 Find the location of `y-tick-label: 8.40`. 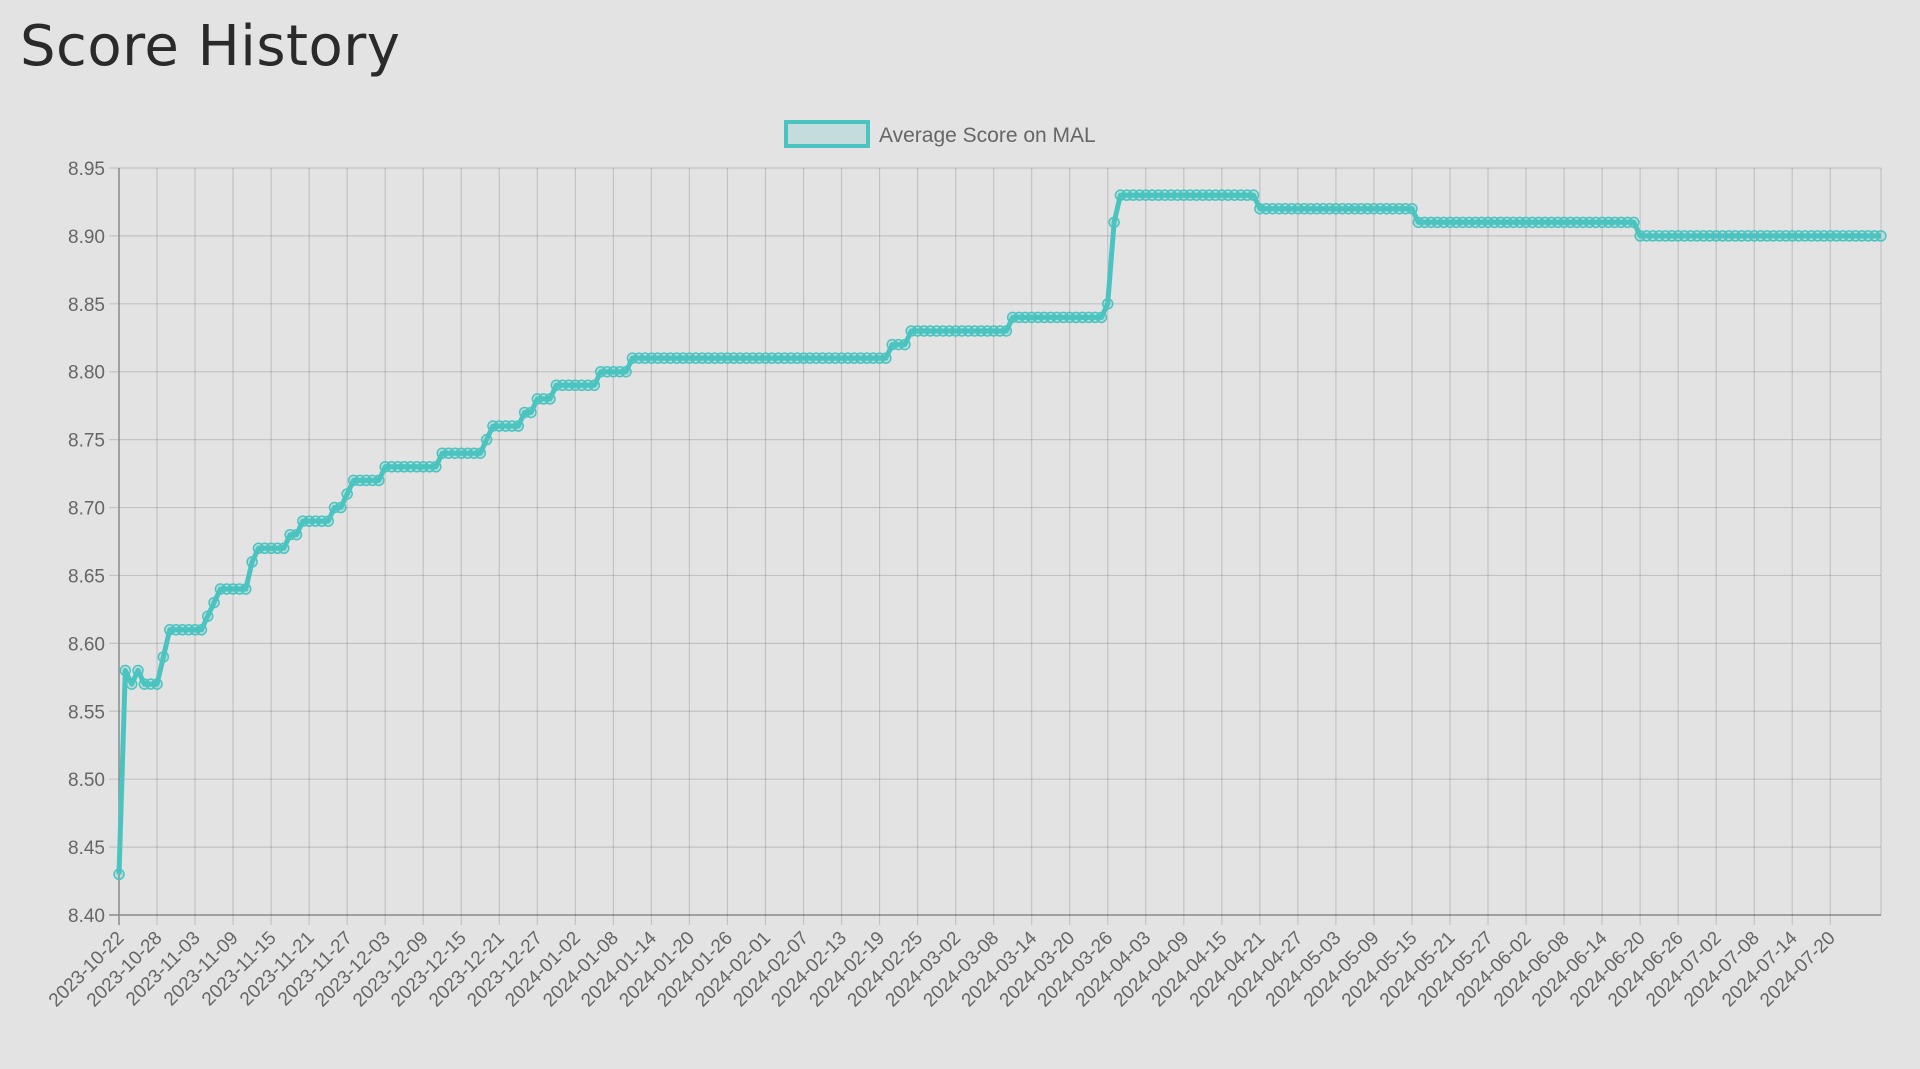

y-tick-label: 8.40 is located at coordinates (86, 916).